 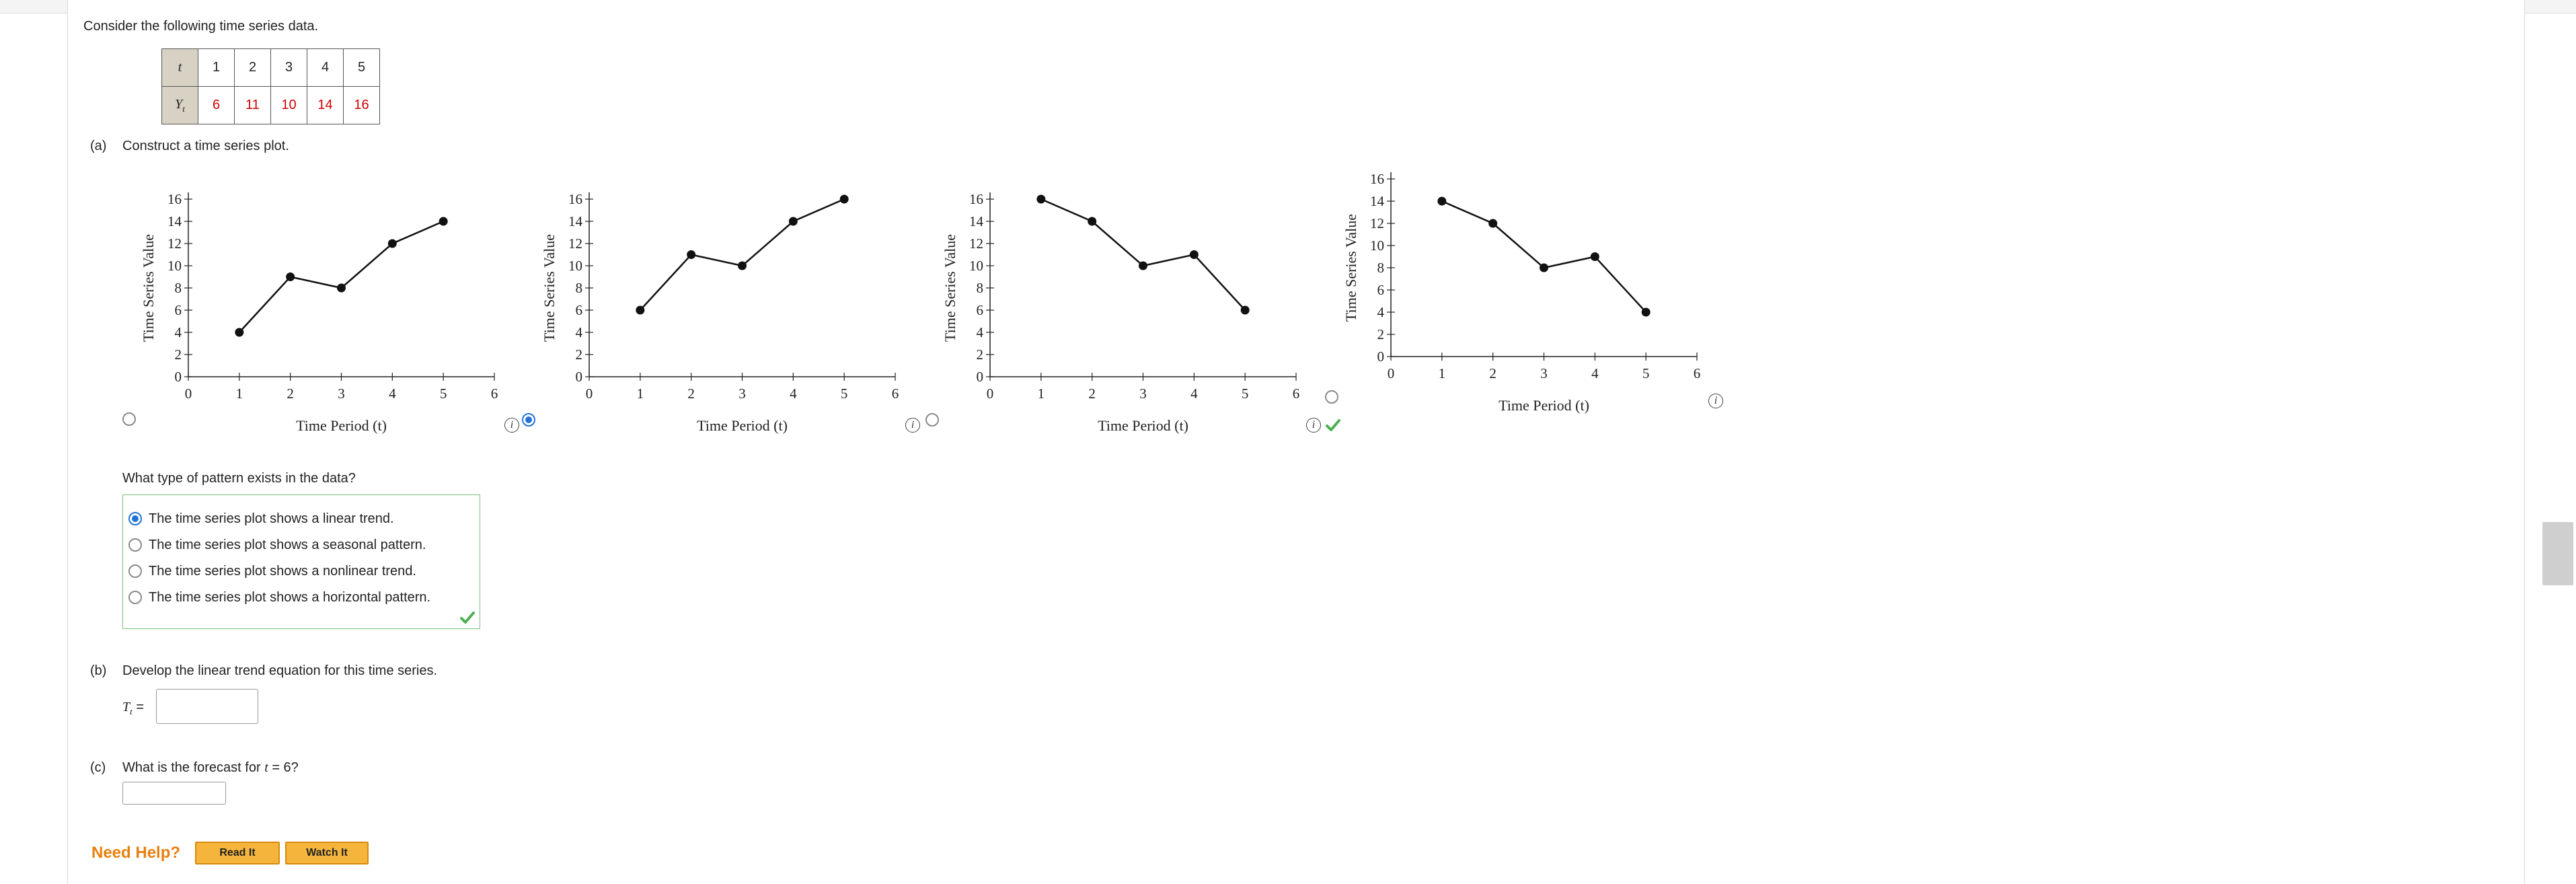 What do you see at coordinates (327, 853) in the screenshot?
I see `watch-it-button: Watch It` at bounding box center [327, 853].